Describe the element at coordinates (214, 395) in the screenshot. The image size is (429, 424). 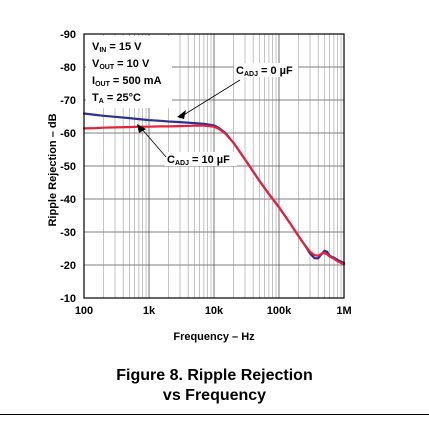
I see `figure-caption-subtitle: vs Frequency` at that location.